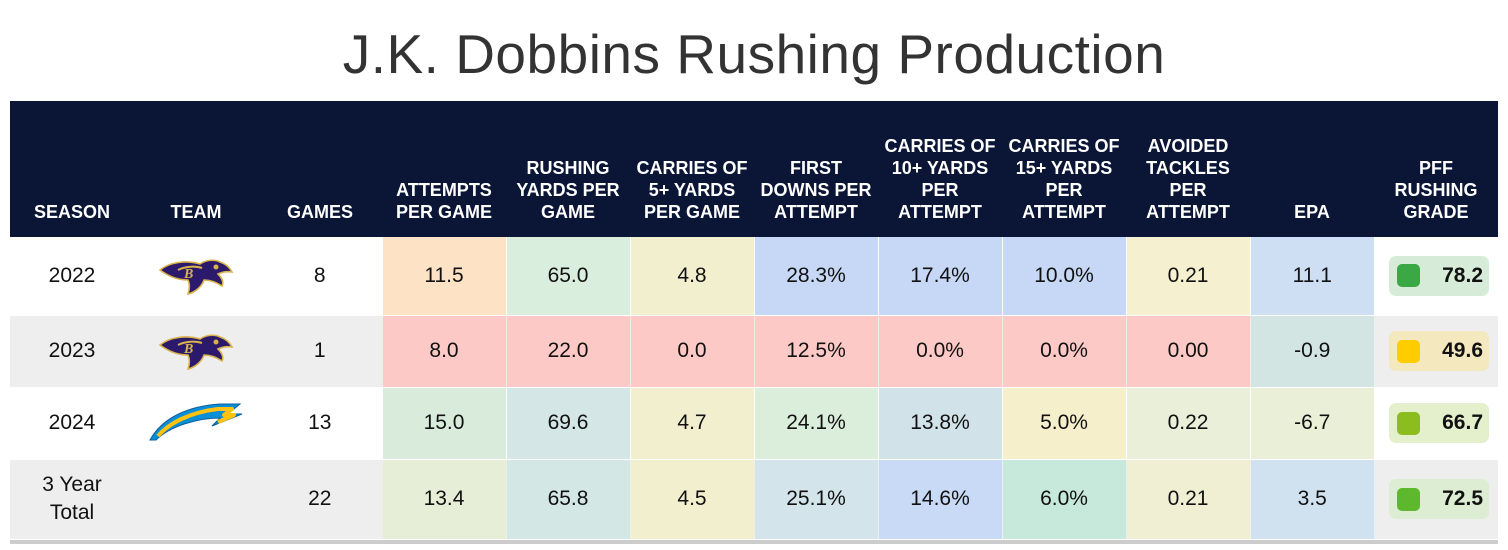 This screenshot has width=1508, height=550. I want to click on season-cell: 2022, so click(72, 276).